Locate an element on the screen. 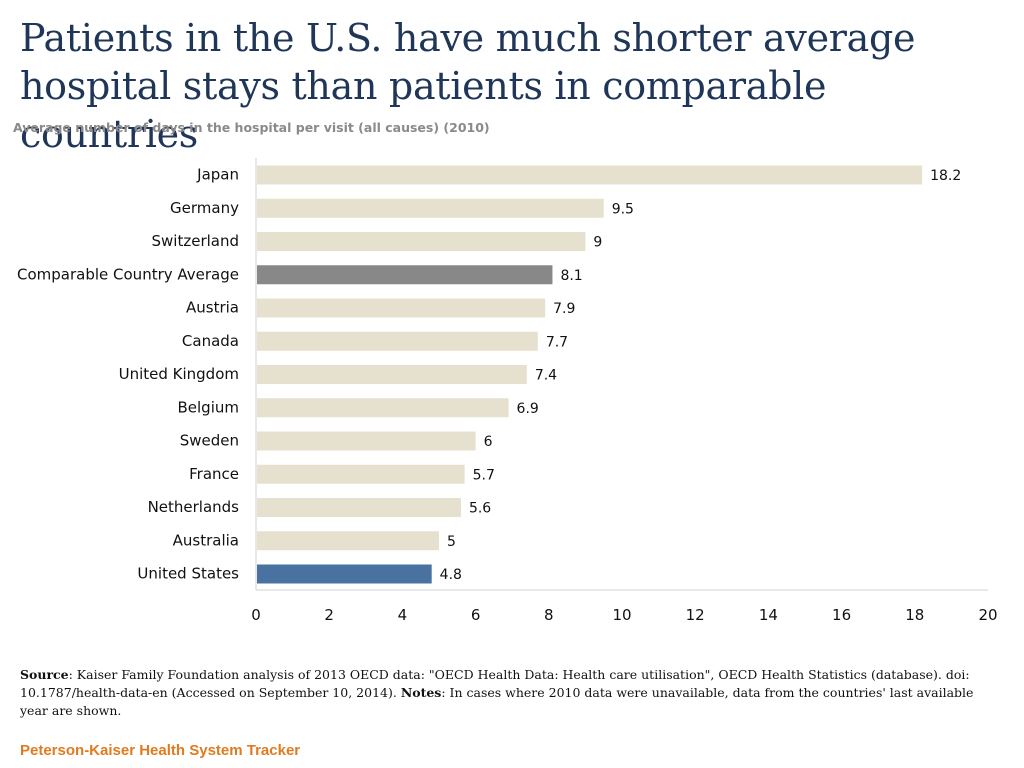  value-label: 7.7 is located at coordinates (557, 342).